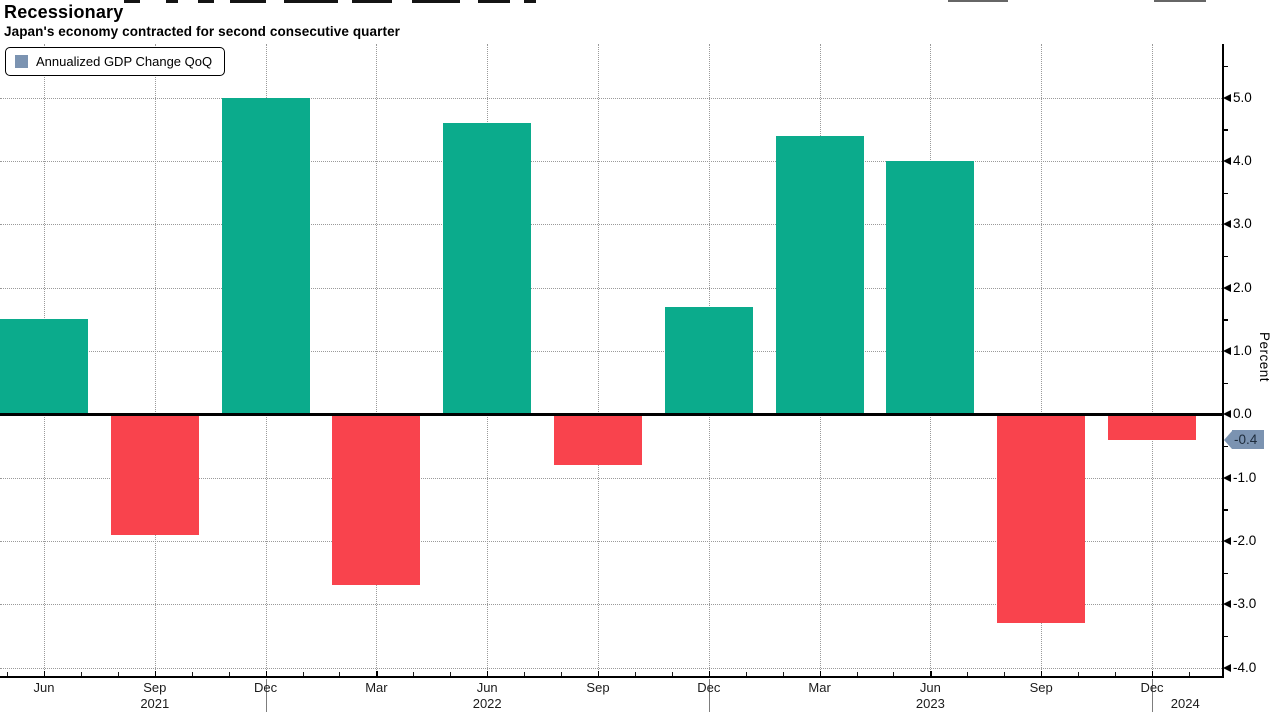 This screenshot has height=713, width=1278. I want to click on y-axis-tick: 0.0, so click(1237, 414).